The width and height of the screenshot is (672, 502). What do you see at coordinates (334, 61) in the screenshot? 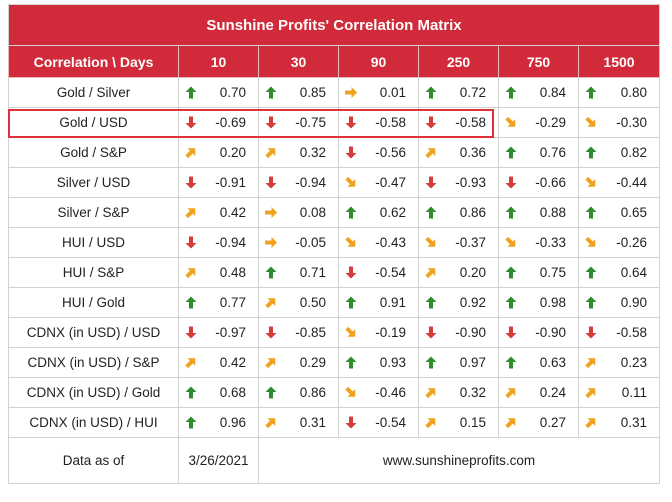
I see `header-row: Correlation \ Days 10 30 90 250 750 1500` at bounding box center [334, 61].